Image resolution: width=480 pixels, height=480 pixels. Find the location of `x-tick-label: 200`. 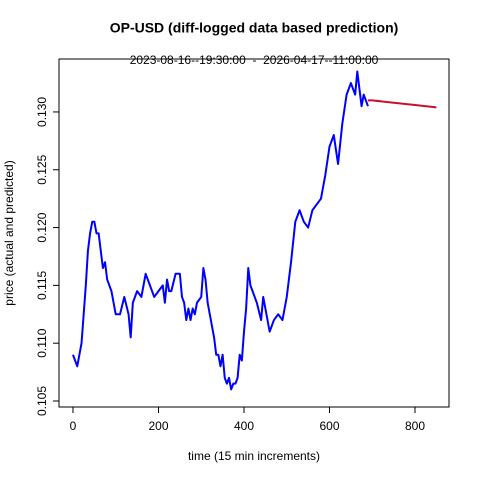

x-tick-label: 200 is located at coordinates (158, 426).